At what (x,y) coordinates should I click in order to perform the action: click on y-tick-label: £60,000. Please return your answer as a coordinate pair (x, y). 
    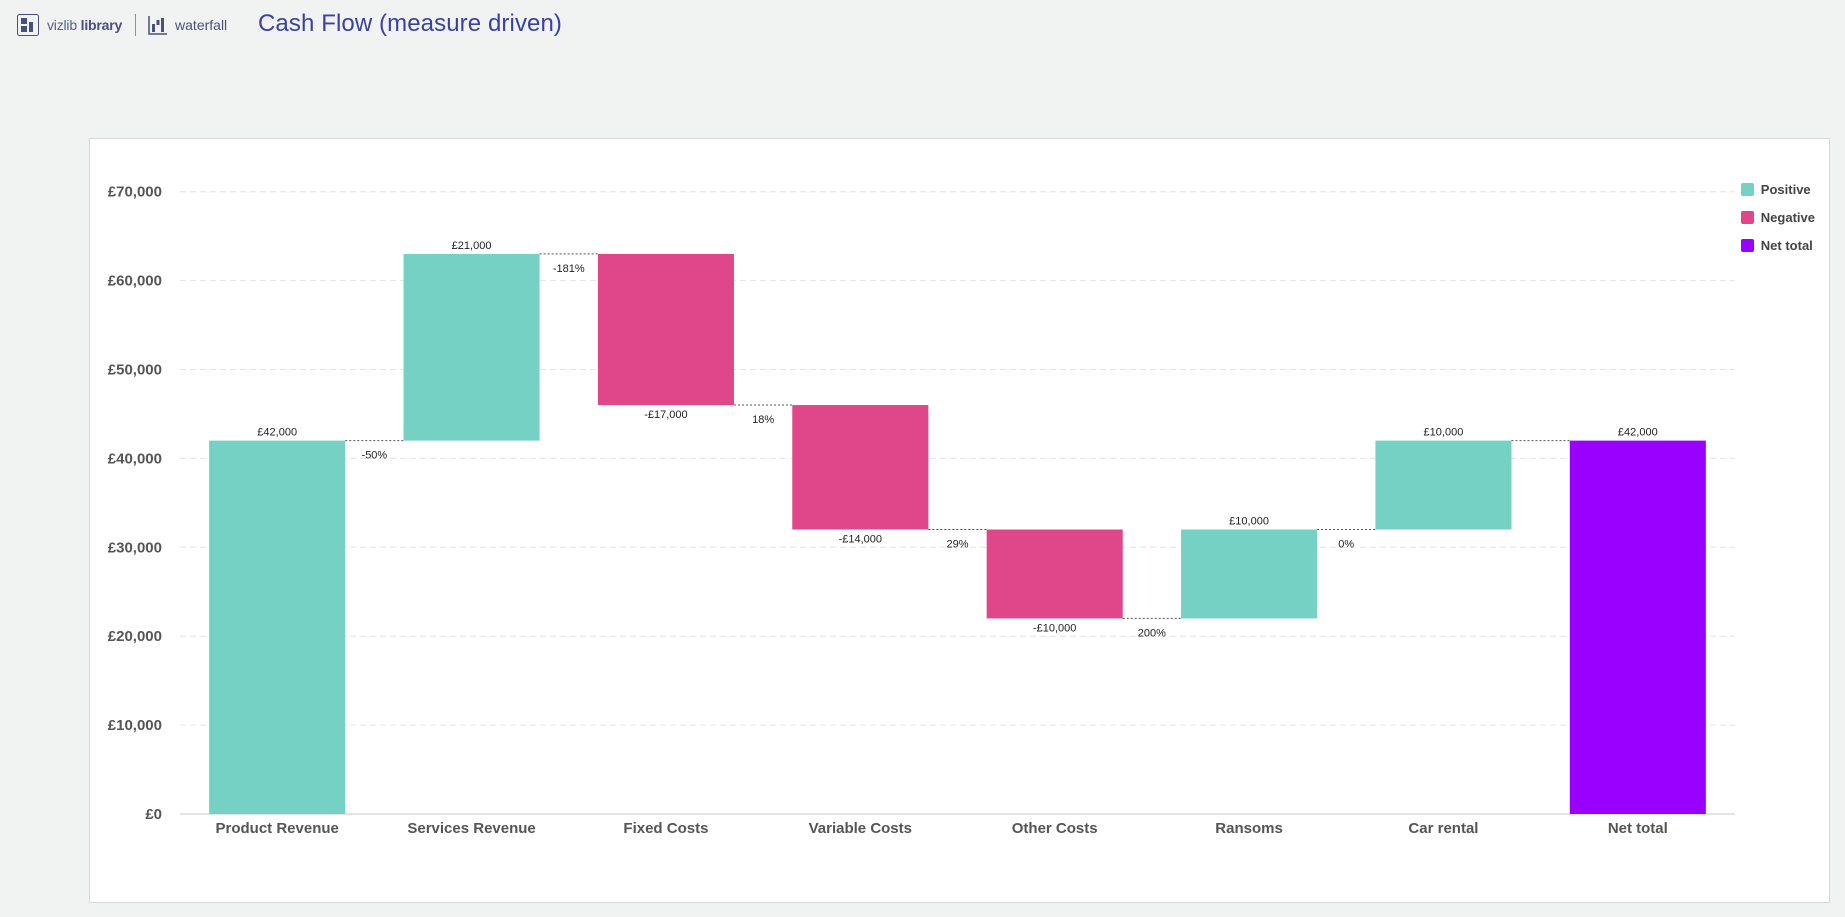
    Looking at the image, I should click on (135, 281).